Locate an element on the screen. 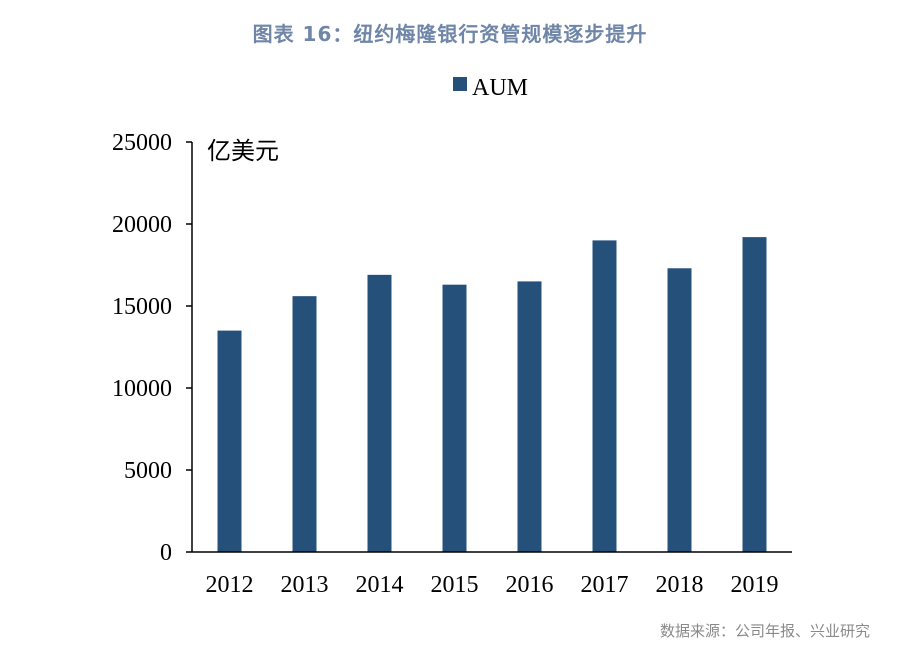 The width and height of the screenshot is (900, 651). x-tick-label: 2016 is located at coordinates (530, 585).